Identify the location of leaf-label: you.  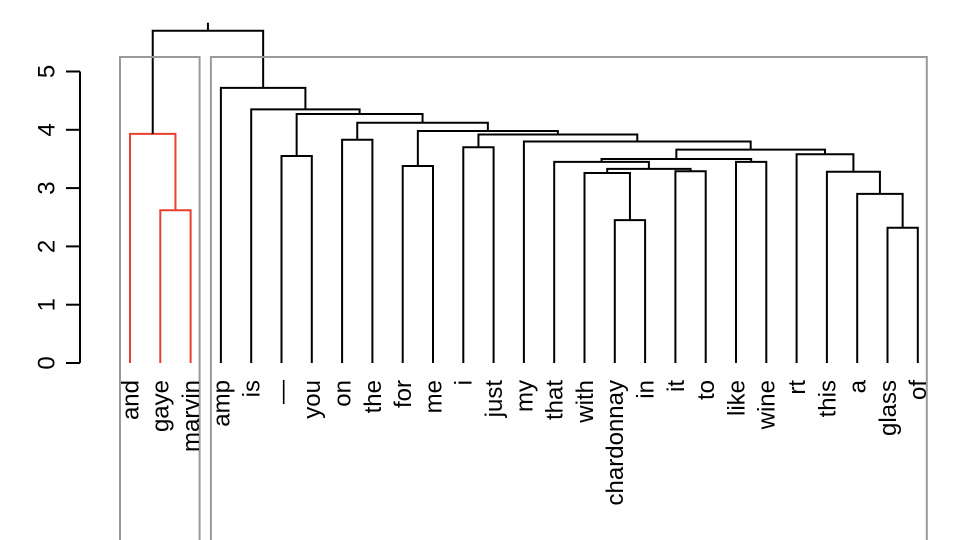
(312, 399).